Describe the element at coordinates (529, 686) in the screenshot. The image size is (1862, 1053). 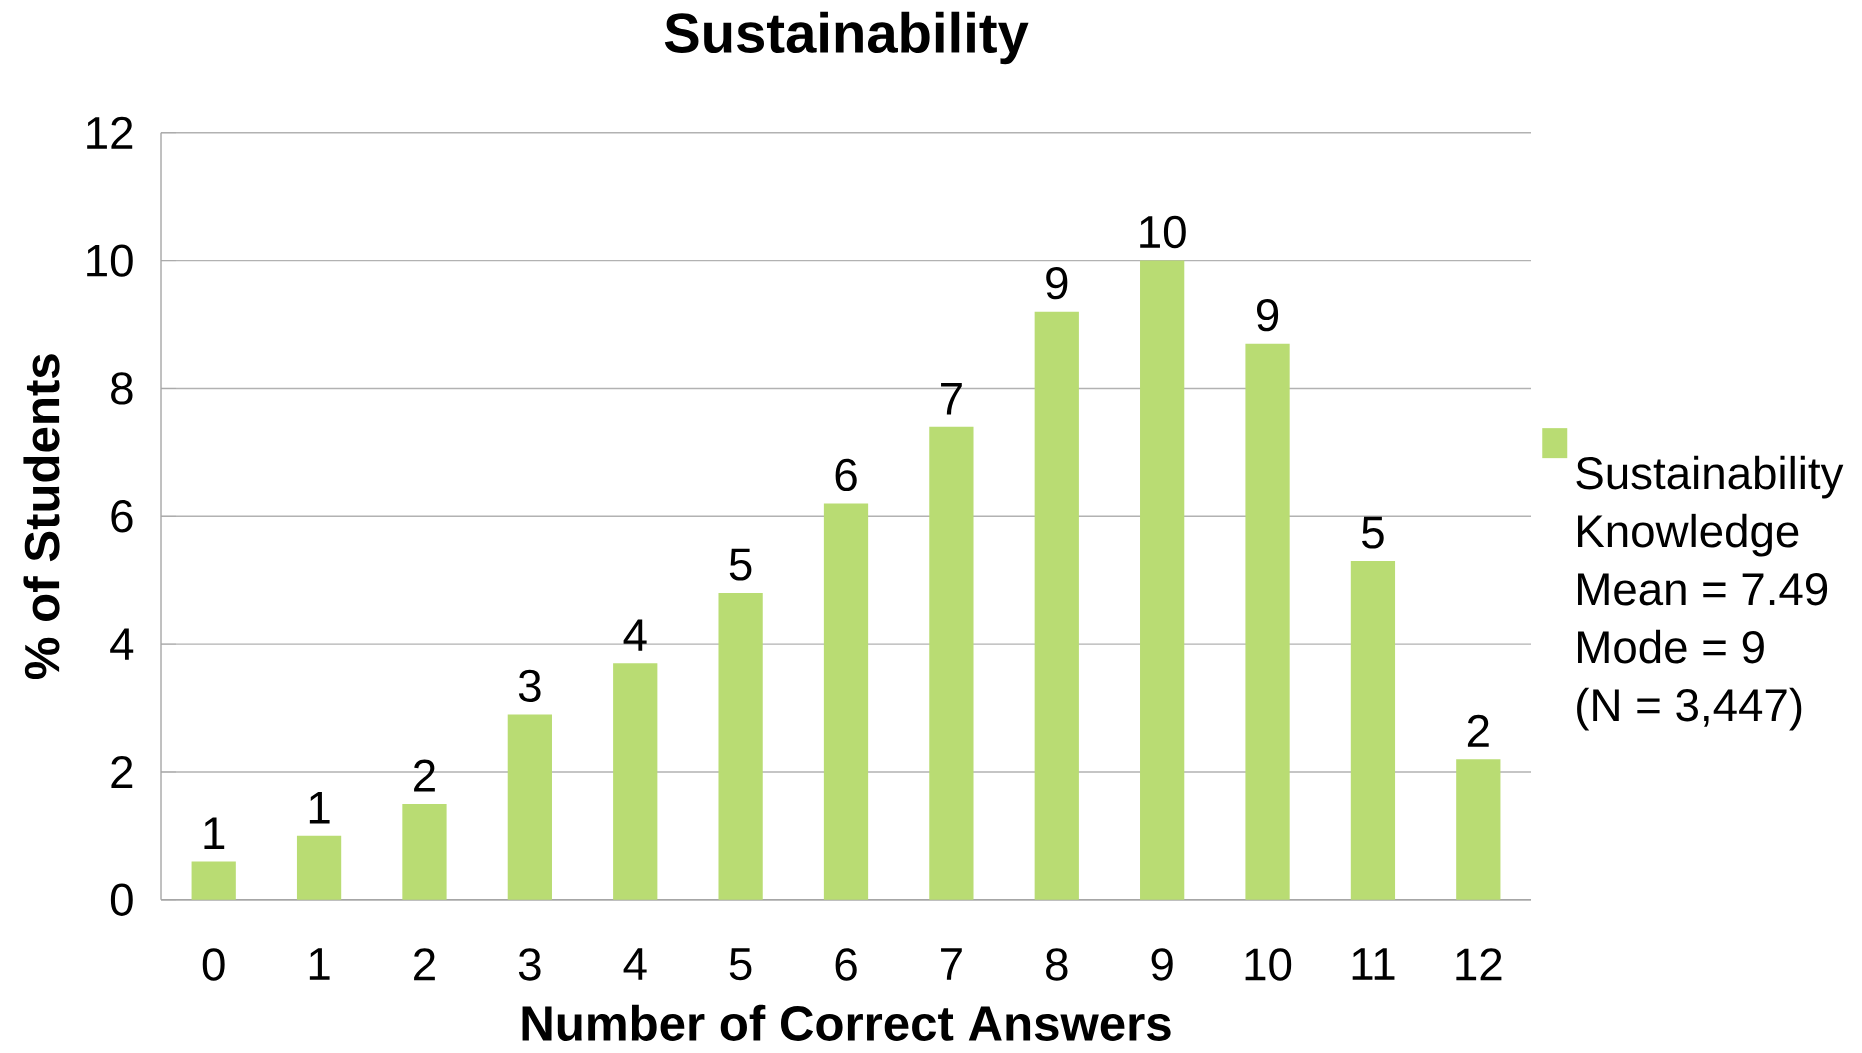
I see `data-label: 3` at that location.